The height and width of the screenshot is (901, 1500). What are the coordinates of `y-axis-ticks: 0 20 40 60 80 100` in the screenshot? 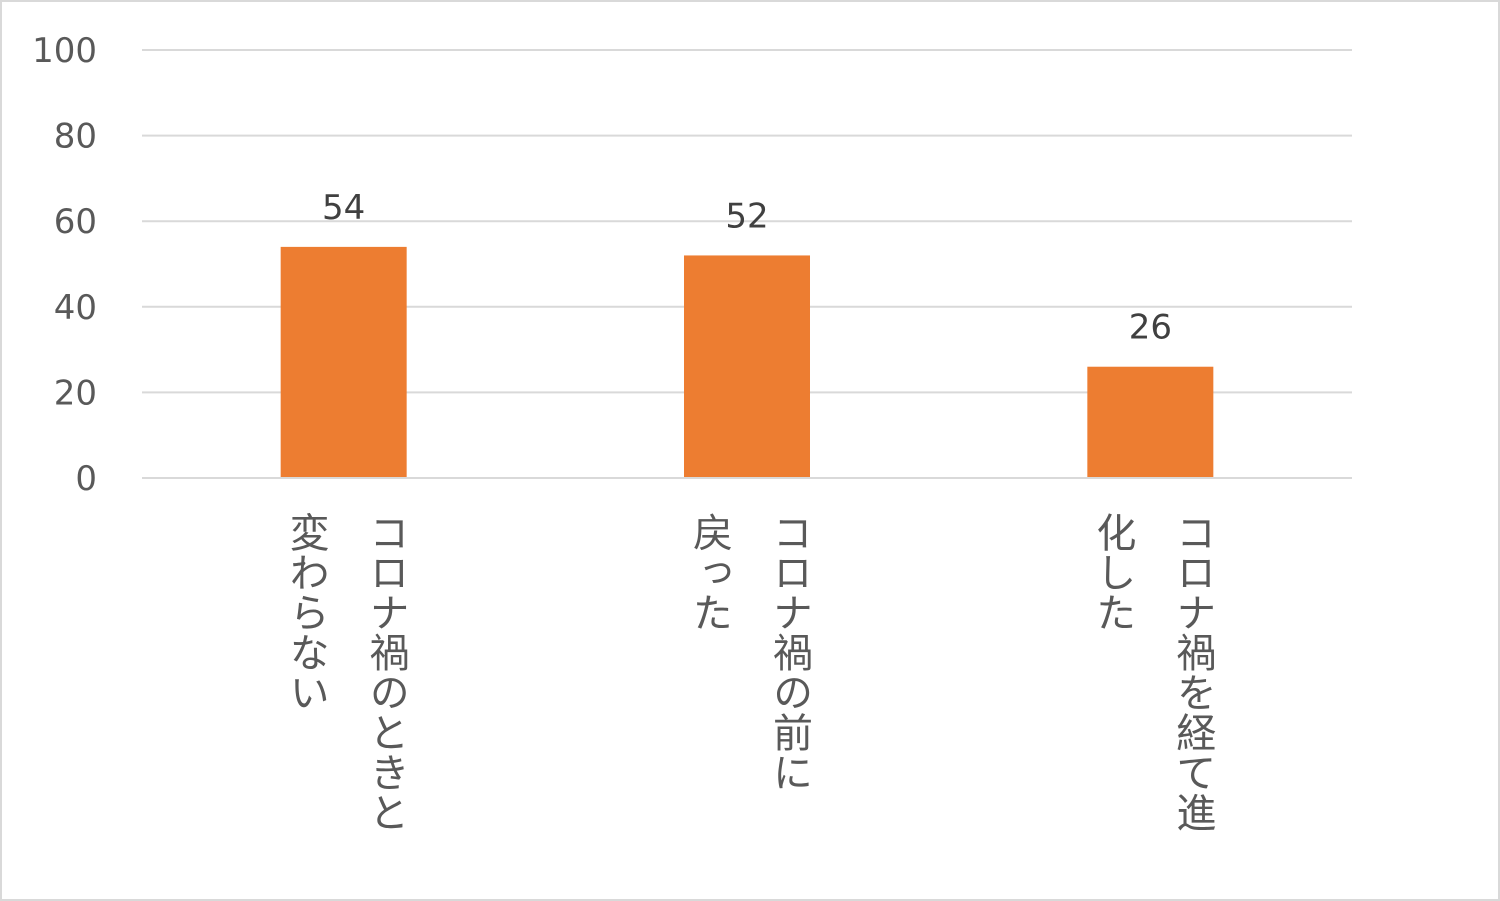 It's located at (64, 265).